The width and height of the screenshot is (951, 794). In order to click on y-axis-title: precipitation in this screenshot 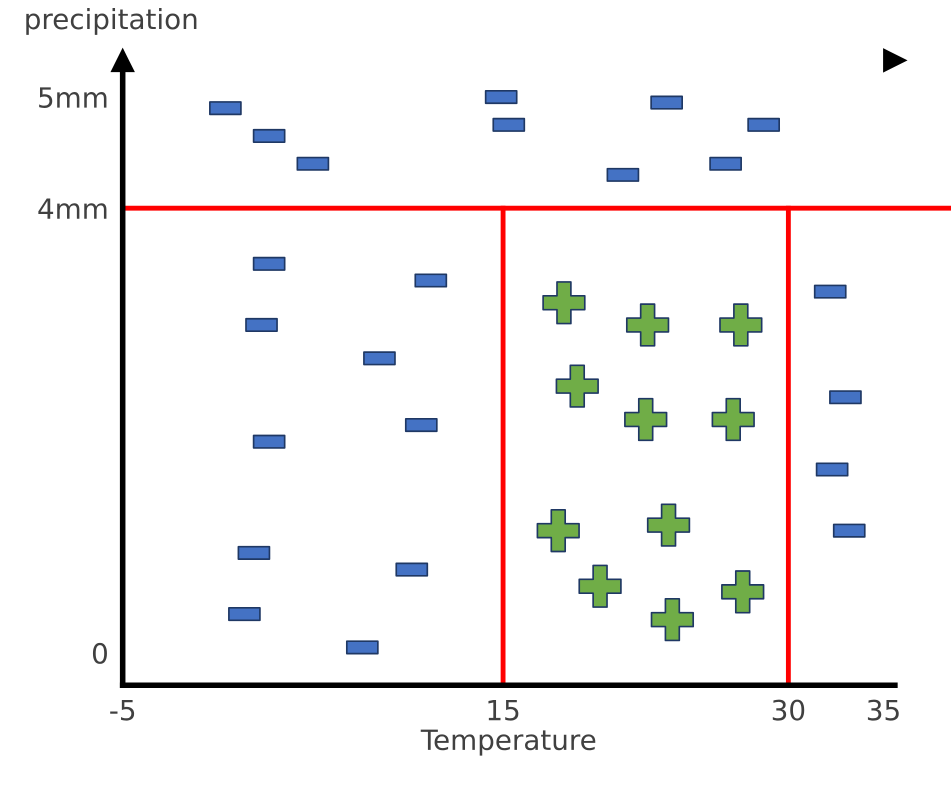, I will do `click(111, 21)`.